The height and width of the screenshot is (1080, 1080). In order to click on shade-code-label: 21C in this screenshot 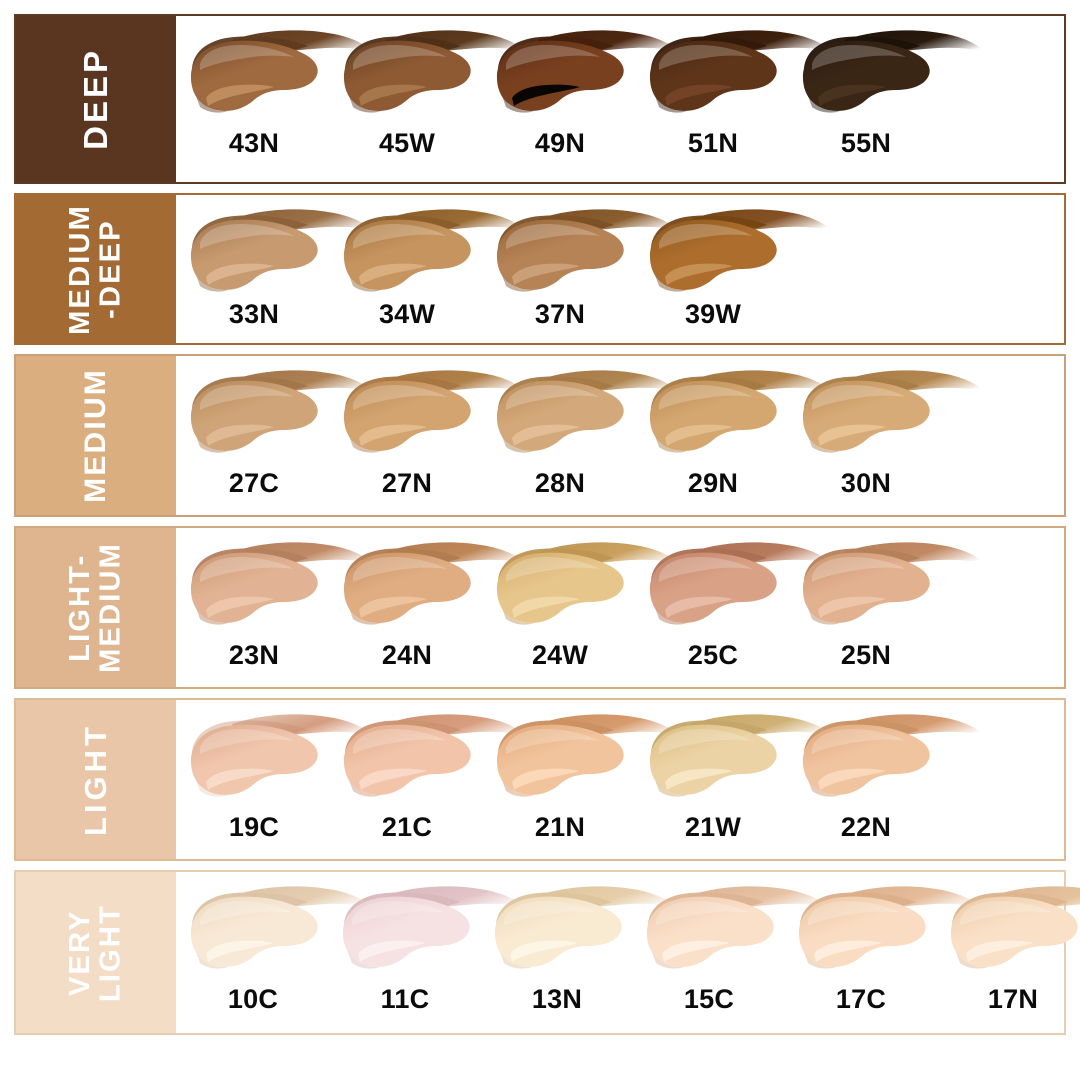, I will do `click(407, 827)`.